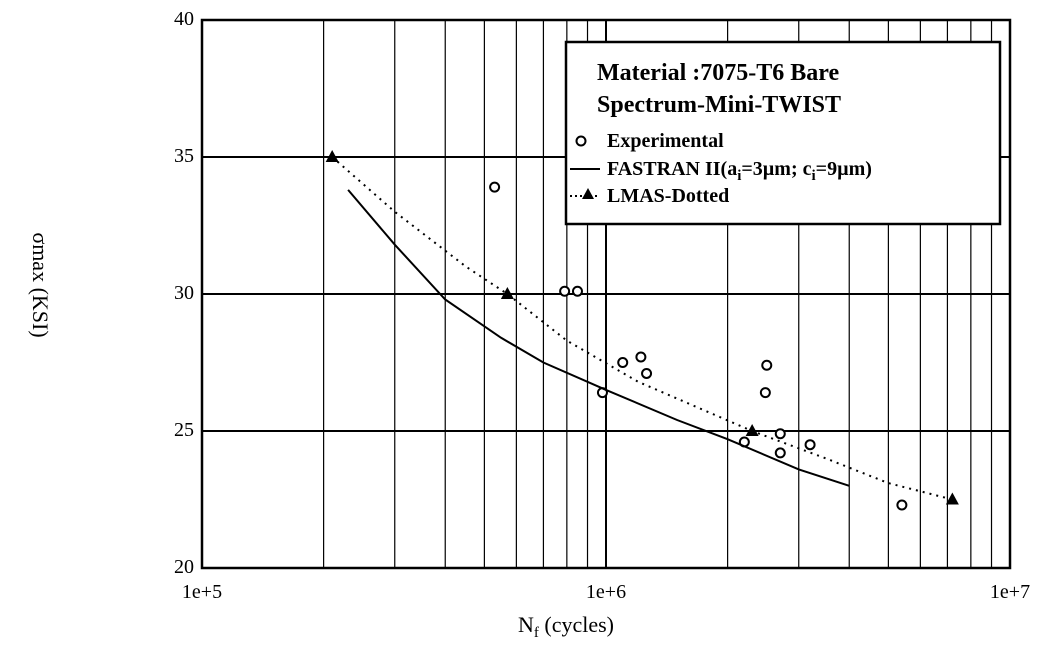  Describe the element at coordinates (184, 156) in the screenshot. I see `y-tick-label: 35` at that location.